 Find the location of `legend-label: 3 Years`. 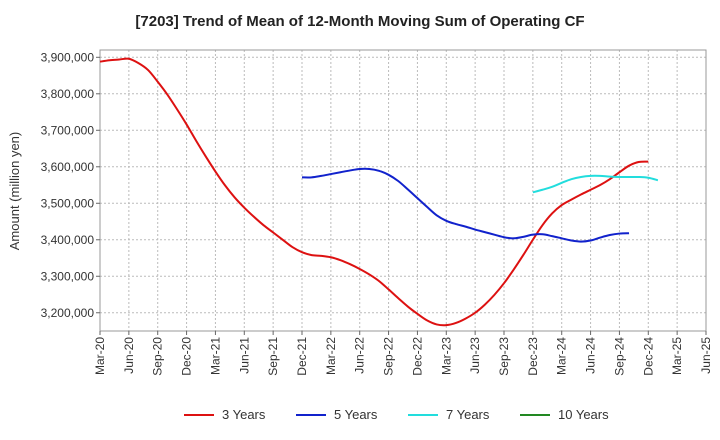

legend-label: 3 Years is located at coordinates (244, 414).